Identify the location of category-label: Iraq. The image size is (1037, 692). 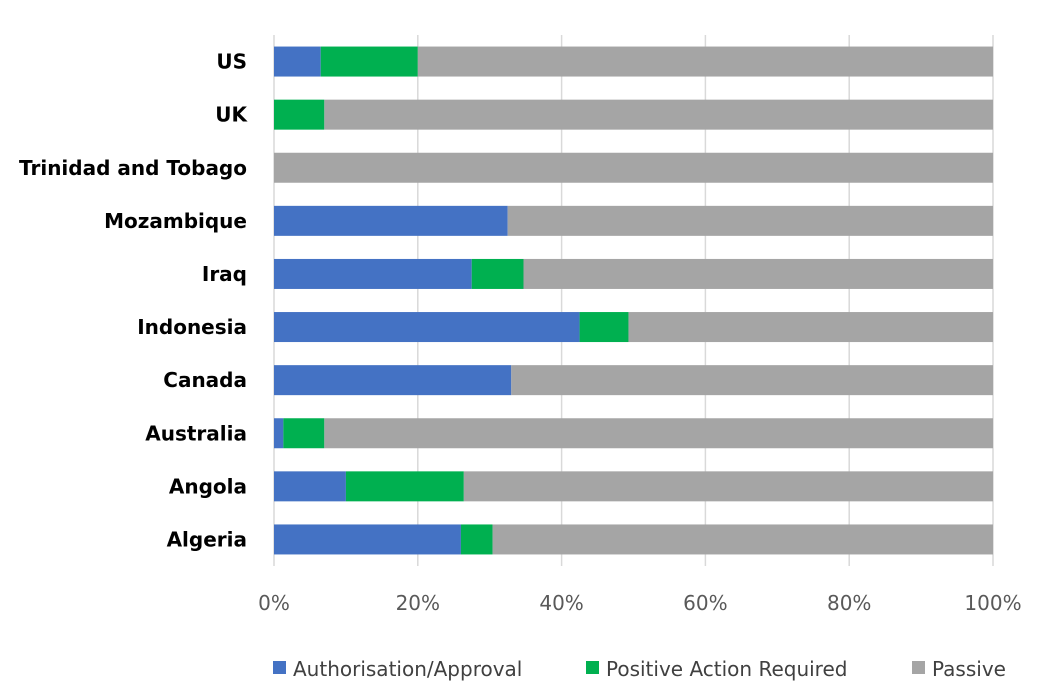
(224, 274).